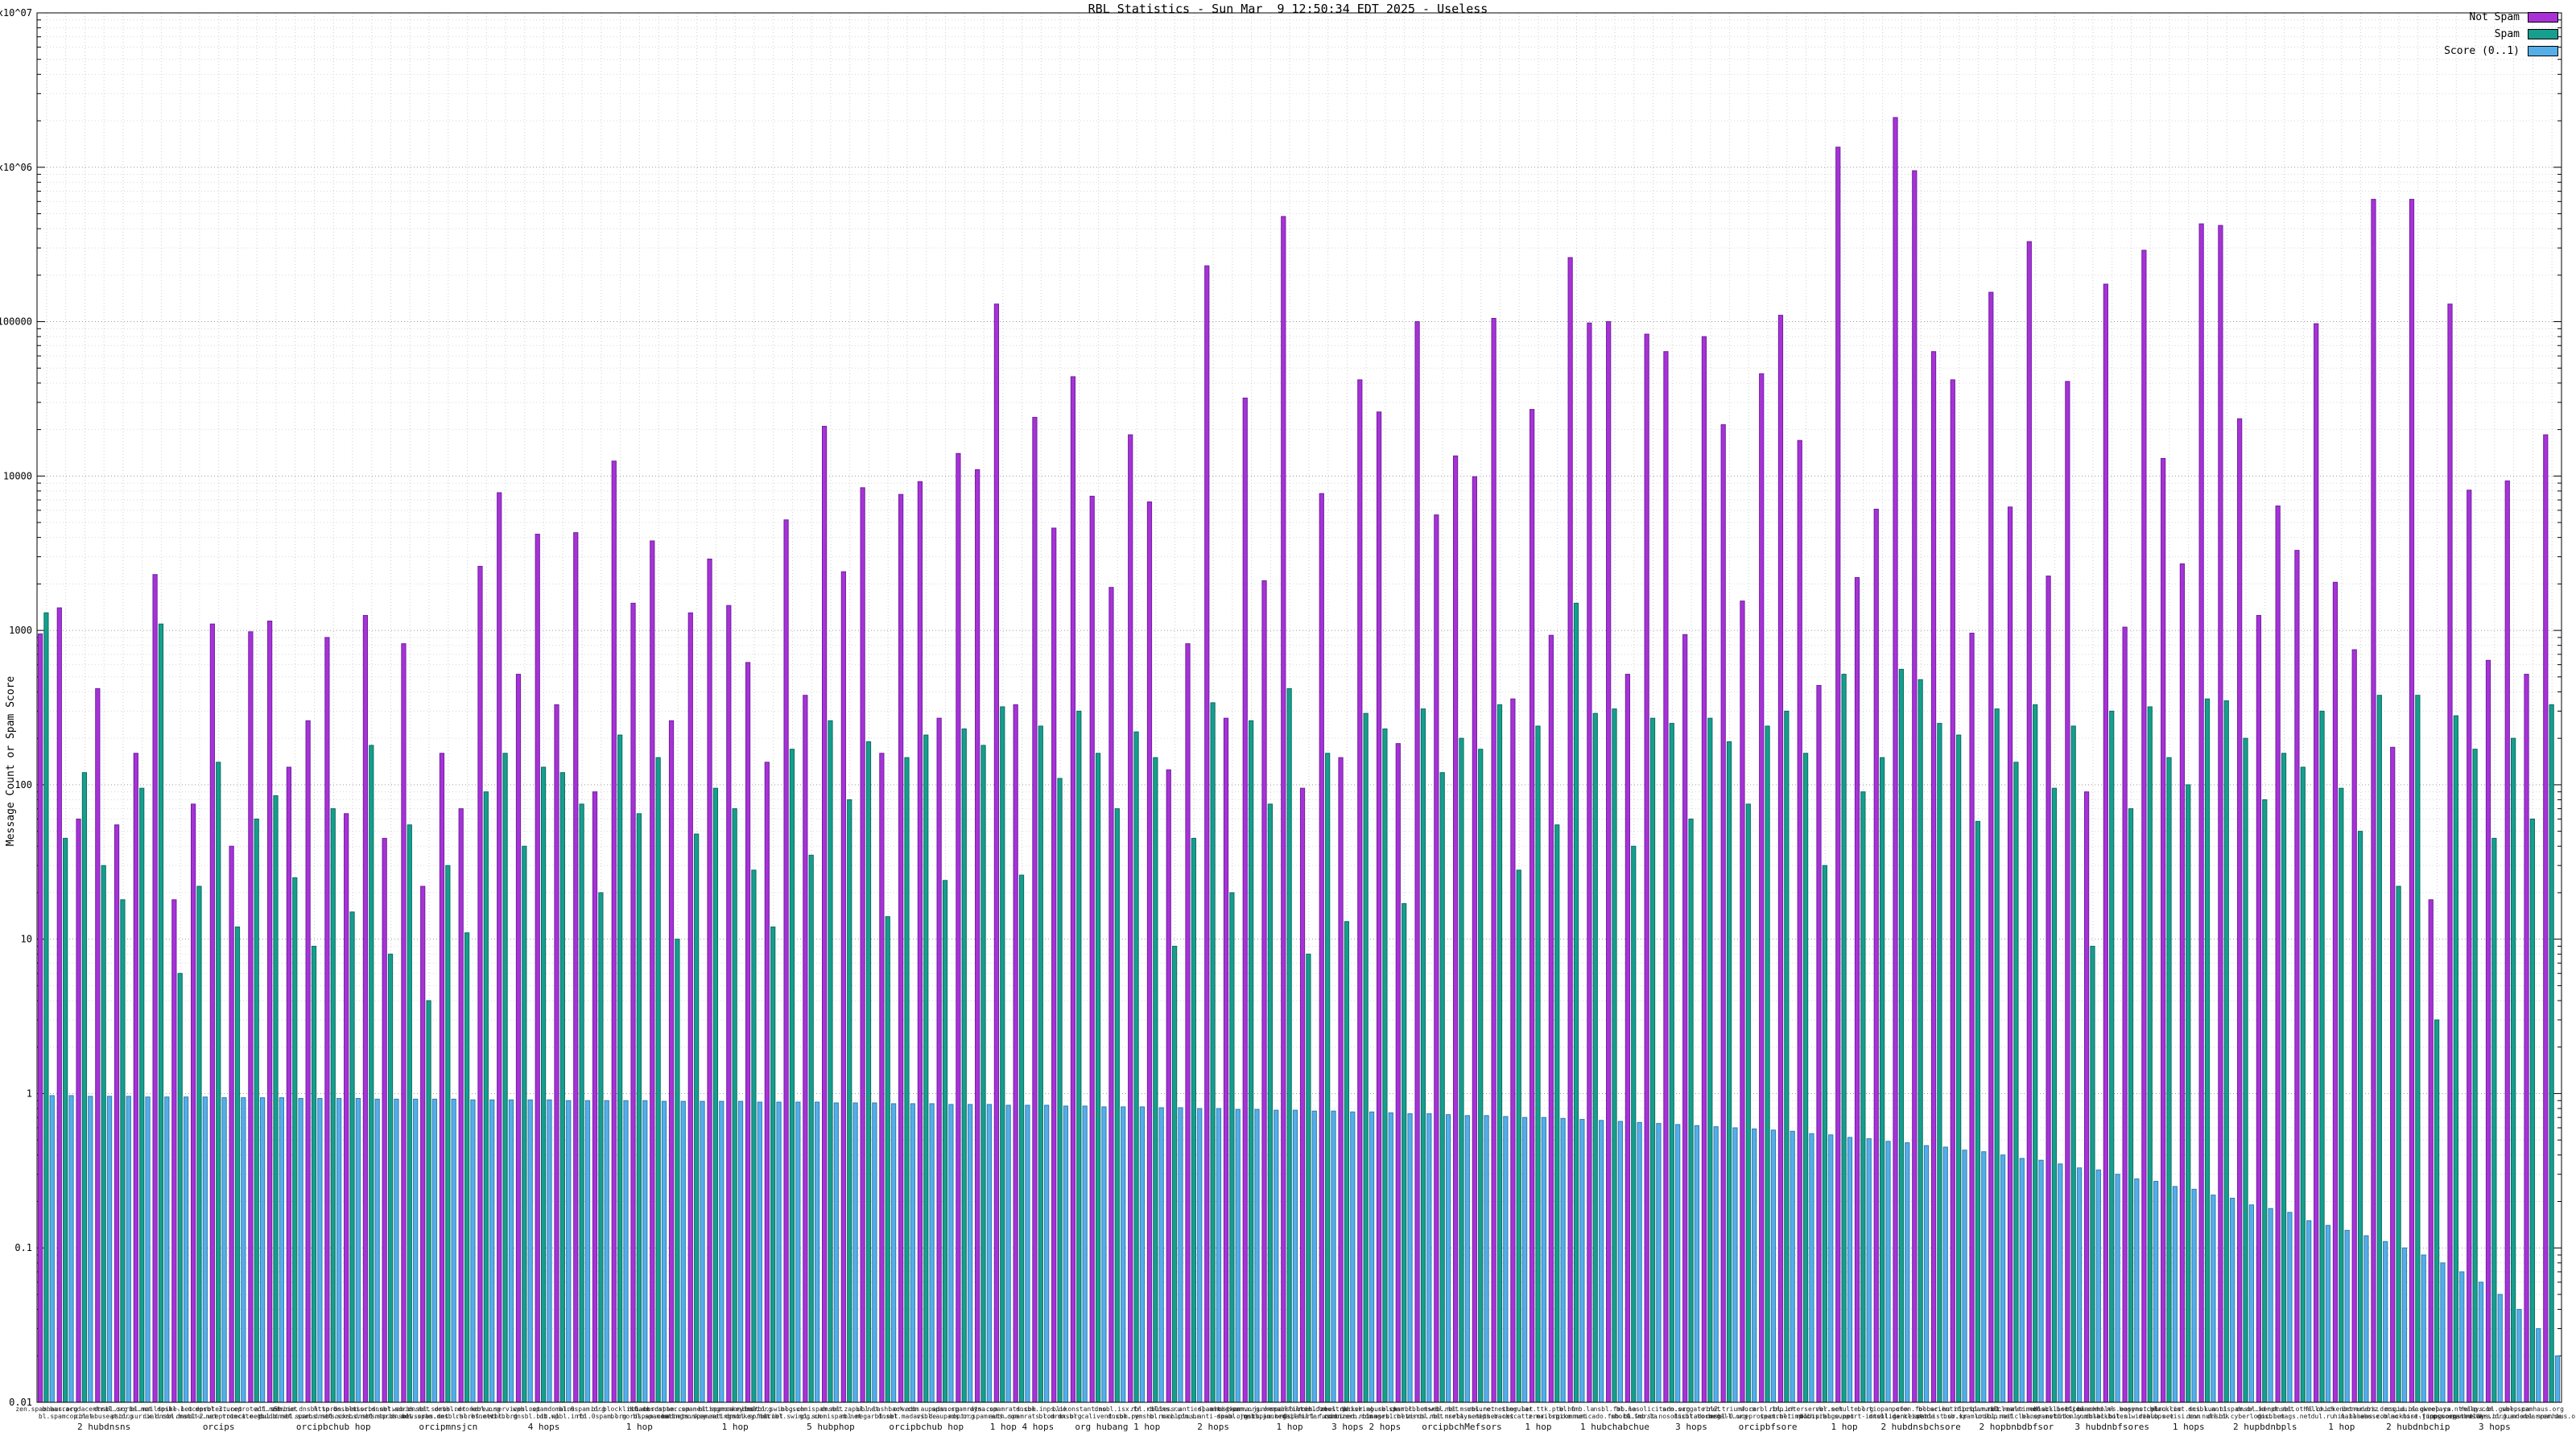  Describe the element at coordinates (1711, 1416) in the screenshot. I see `x-tick-label: dnsbl.tornevall.org` at that location.